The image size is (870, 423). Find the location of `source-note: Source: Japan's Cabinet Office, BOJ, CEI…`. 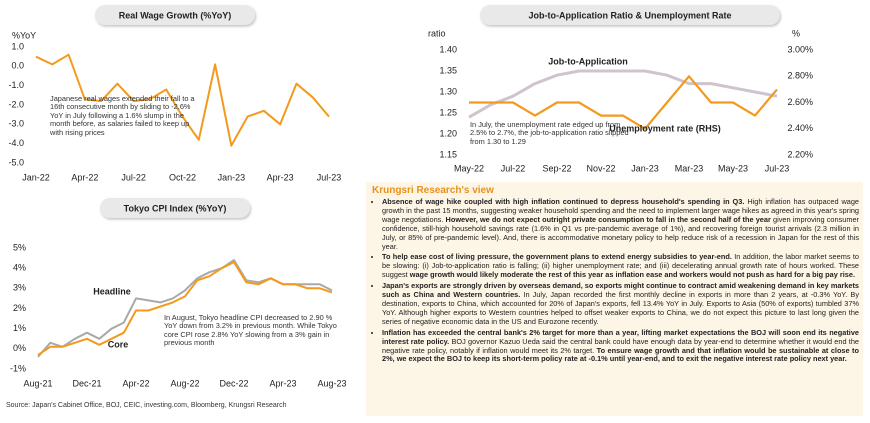

source-note: Source: Japan's Cabinet Office, BOJ, CEI… is located at coordinates (146, 405).